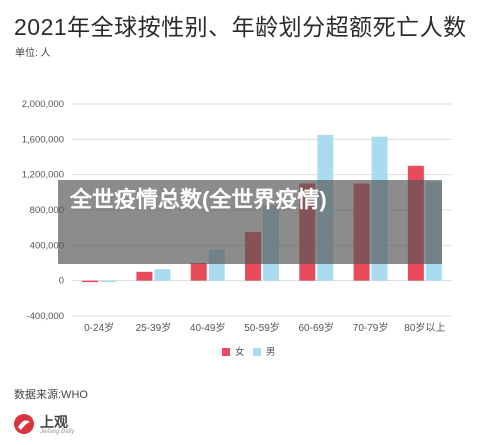  I want to click on logo-subtext: Jiefang Daily, so click(57, 432).